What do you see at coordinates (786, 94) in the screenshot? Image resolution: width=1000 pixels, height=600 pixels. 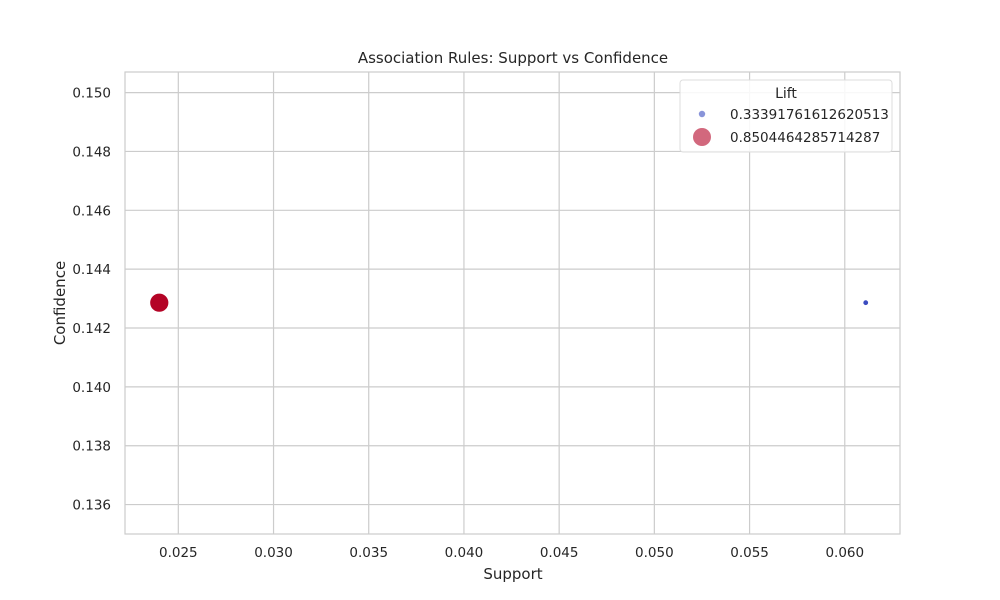 I see `legend-title: Lift` at bounding box center [786, 94].